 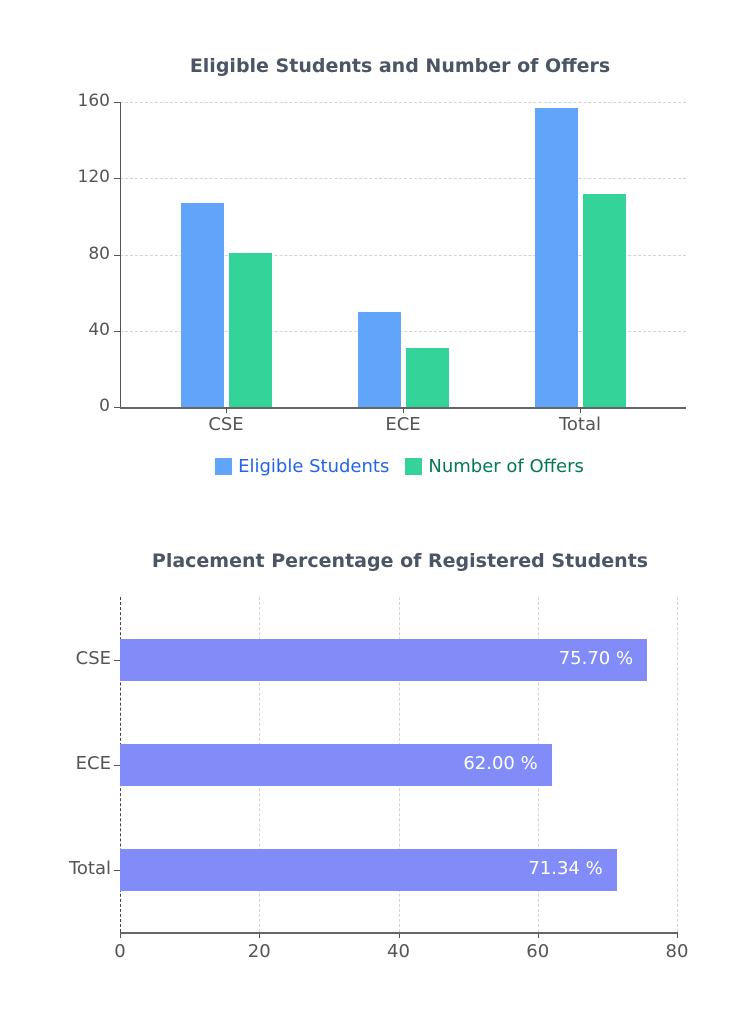 What do you see at coordinates (89, 868) in the screenshot?
I see `y-tick-label: Total` at bounding box center [89, 868].